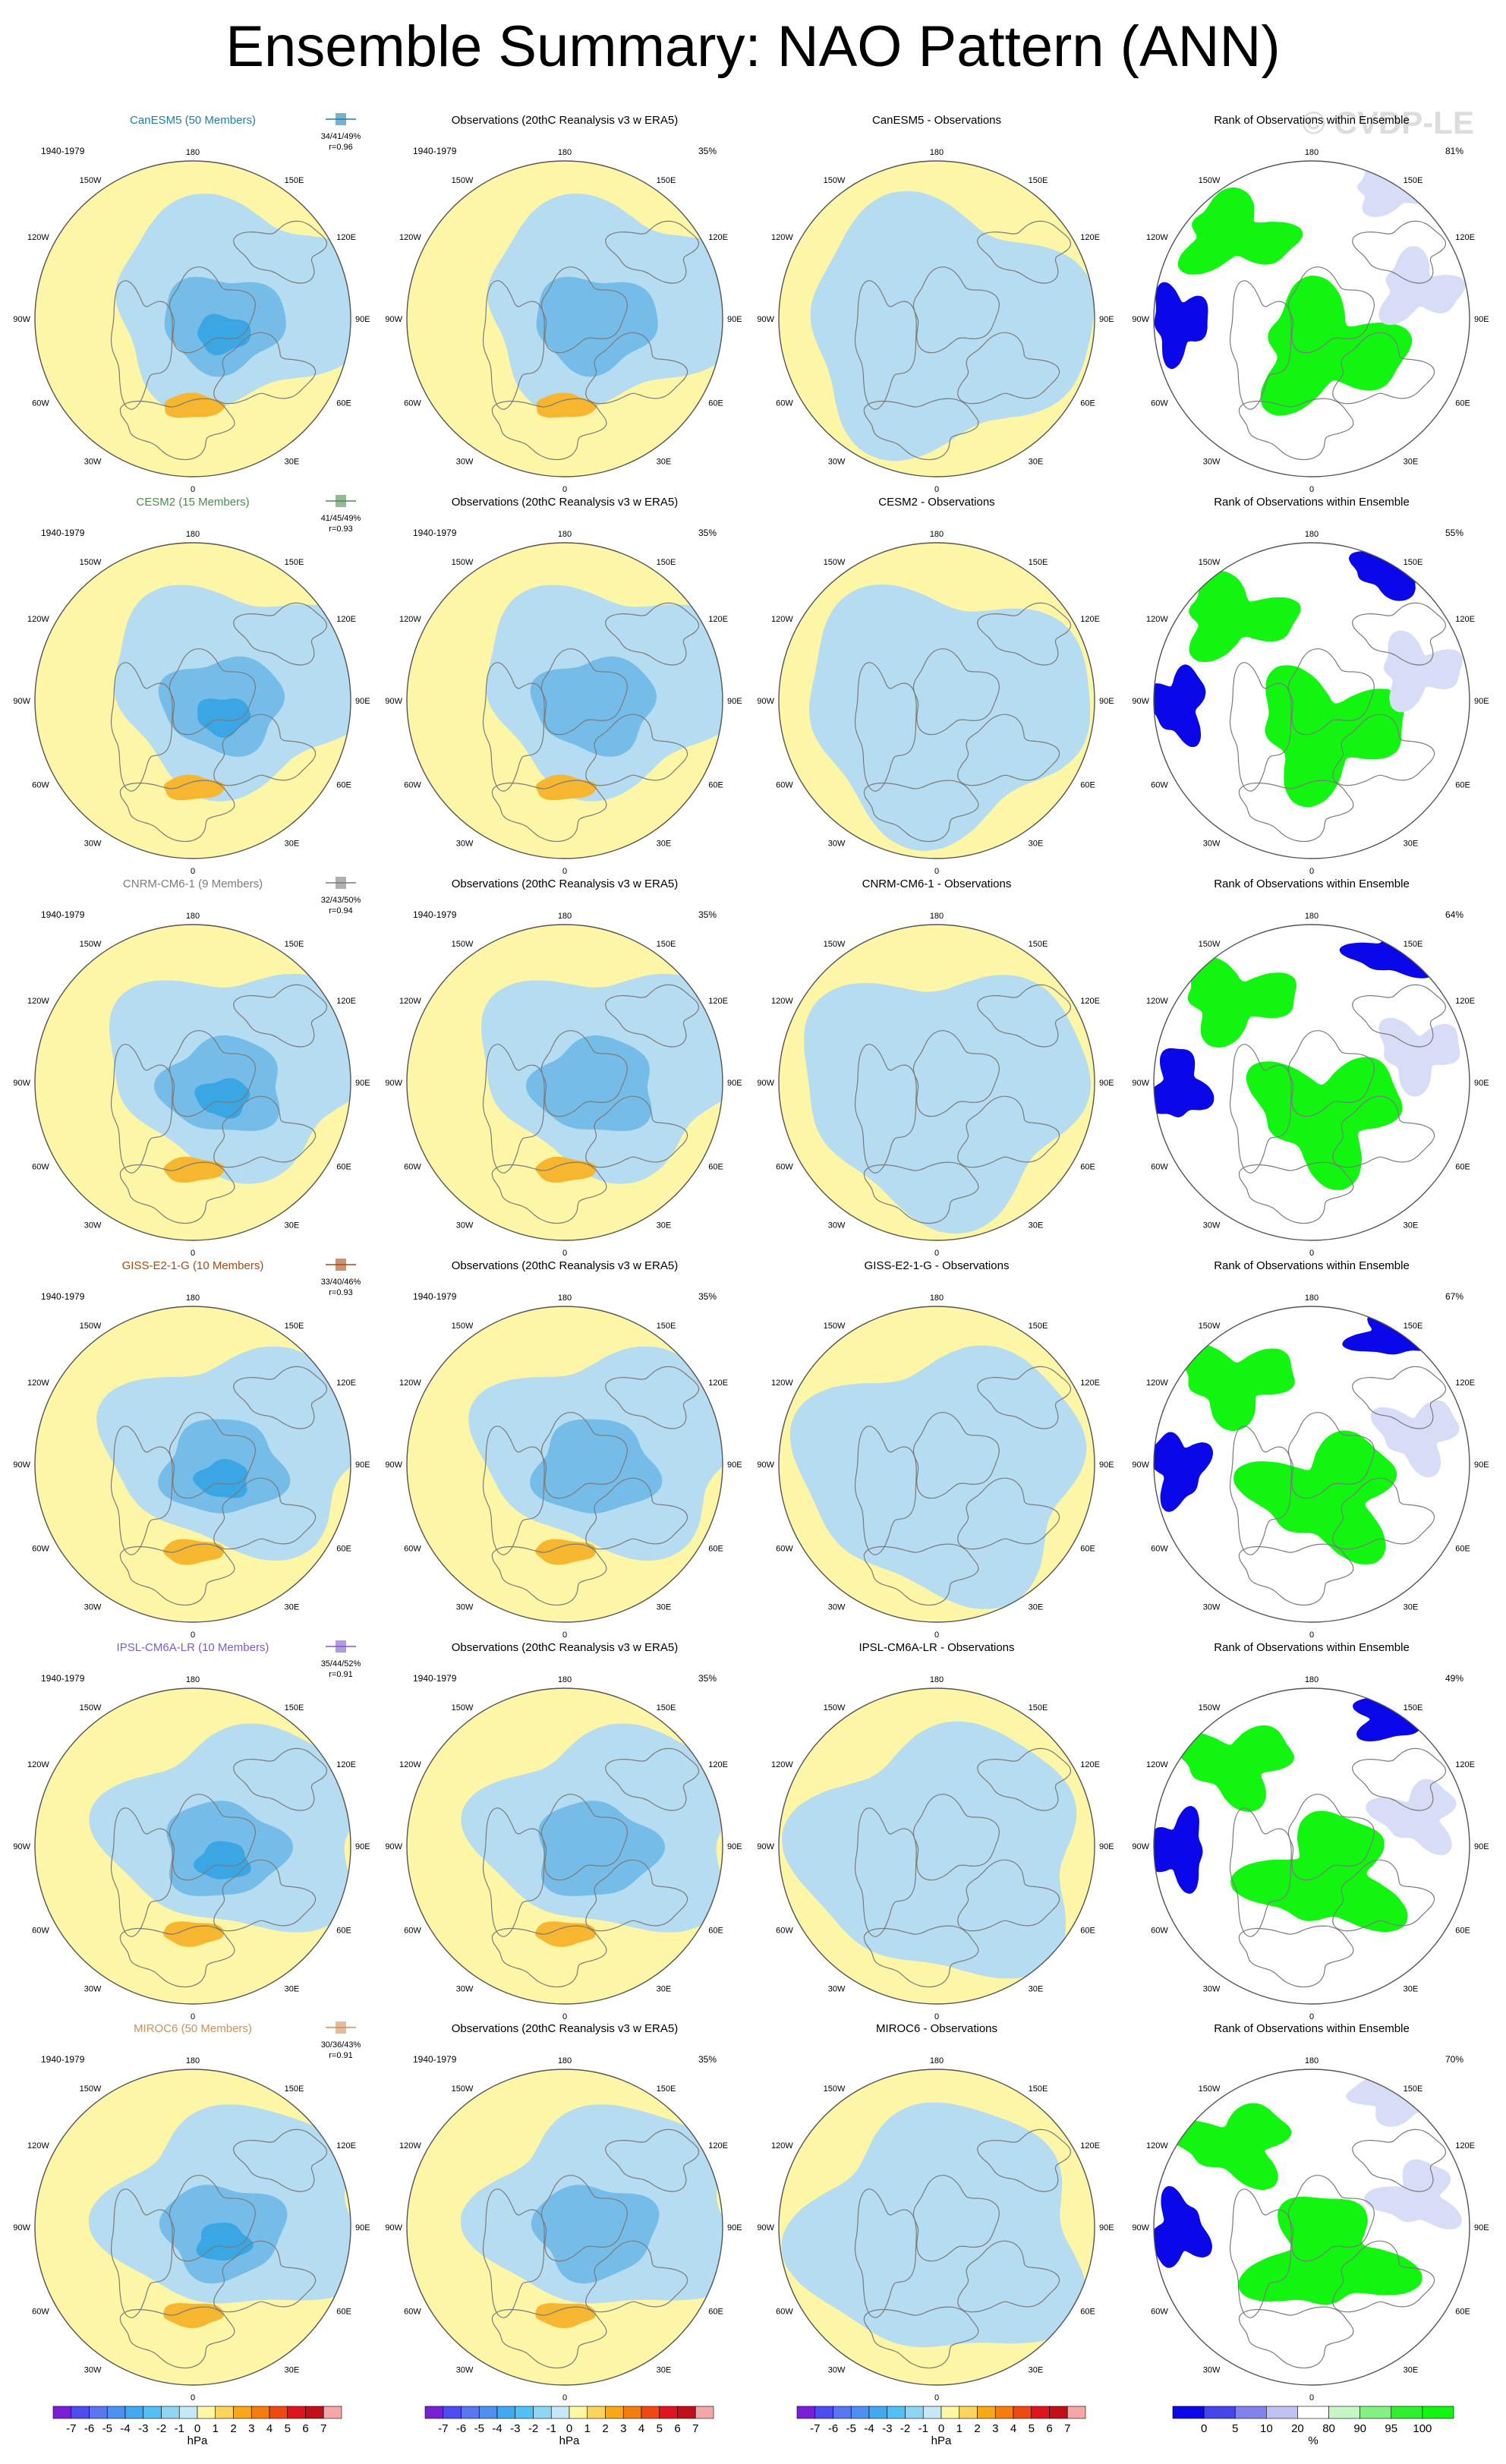 This screenshot has width=1506, height=2464. Describe the element at coordinates (995, 2428) in the screenshot. I see `colorbar-tick-label: 3` at that location.